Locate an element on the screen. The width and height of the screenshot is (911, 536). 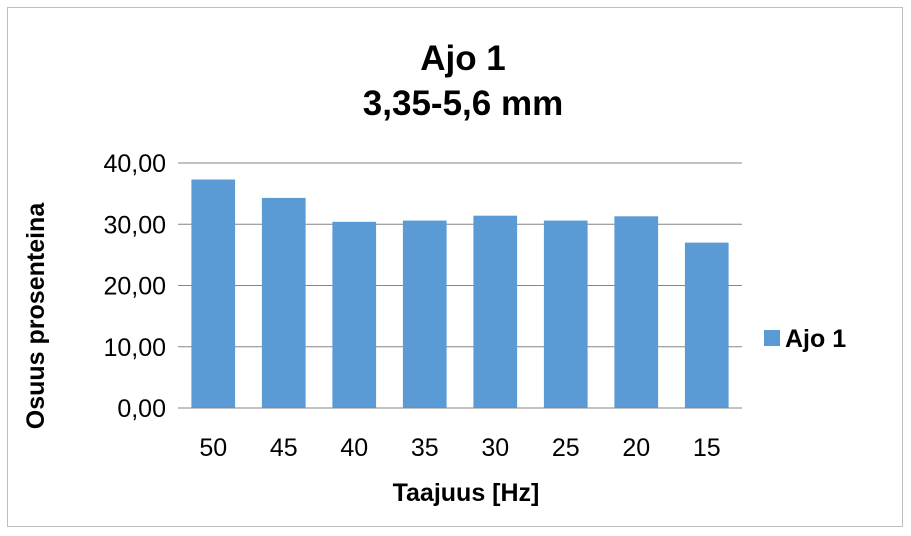
y-tick-label: 30,00 is located at coordinates (134, 225).